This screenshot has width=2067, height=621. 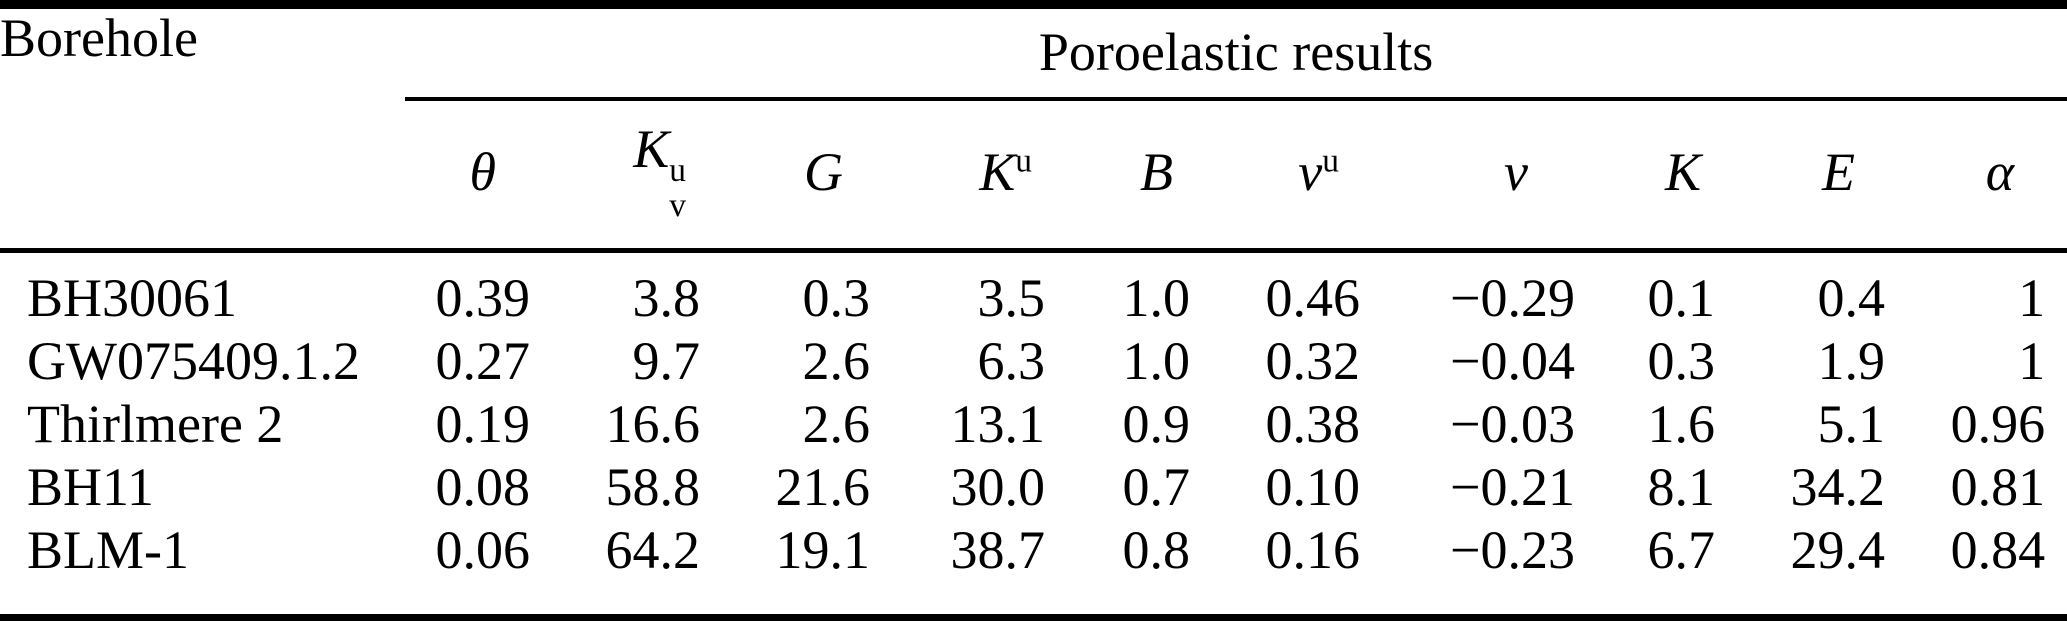 What do you see at coordinates (1156, 550) in the screenshot?
I see `cell-B: 0.8` at bounding box center [1156, 550].